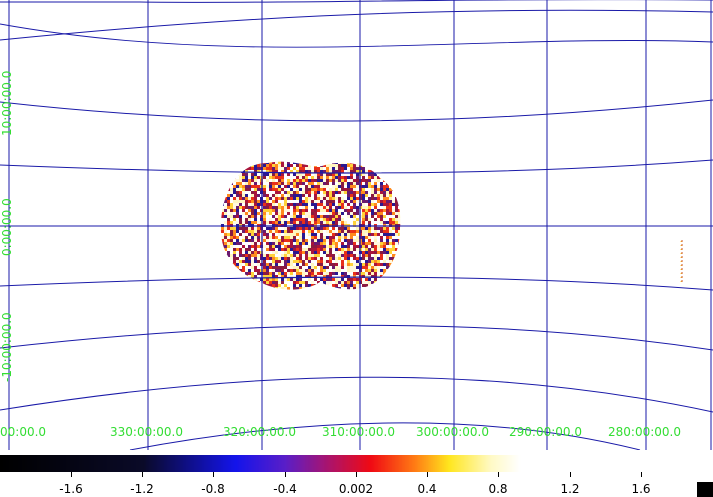  Describe the element at coordinates (285, 489) in the screenshot. I see `colorbar-label: -0.4` at that location.